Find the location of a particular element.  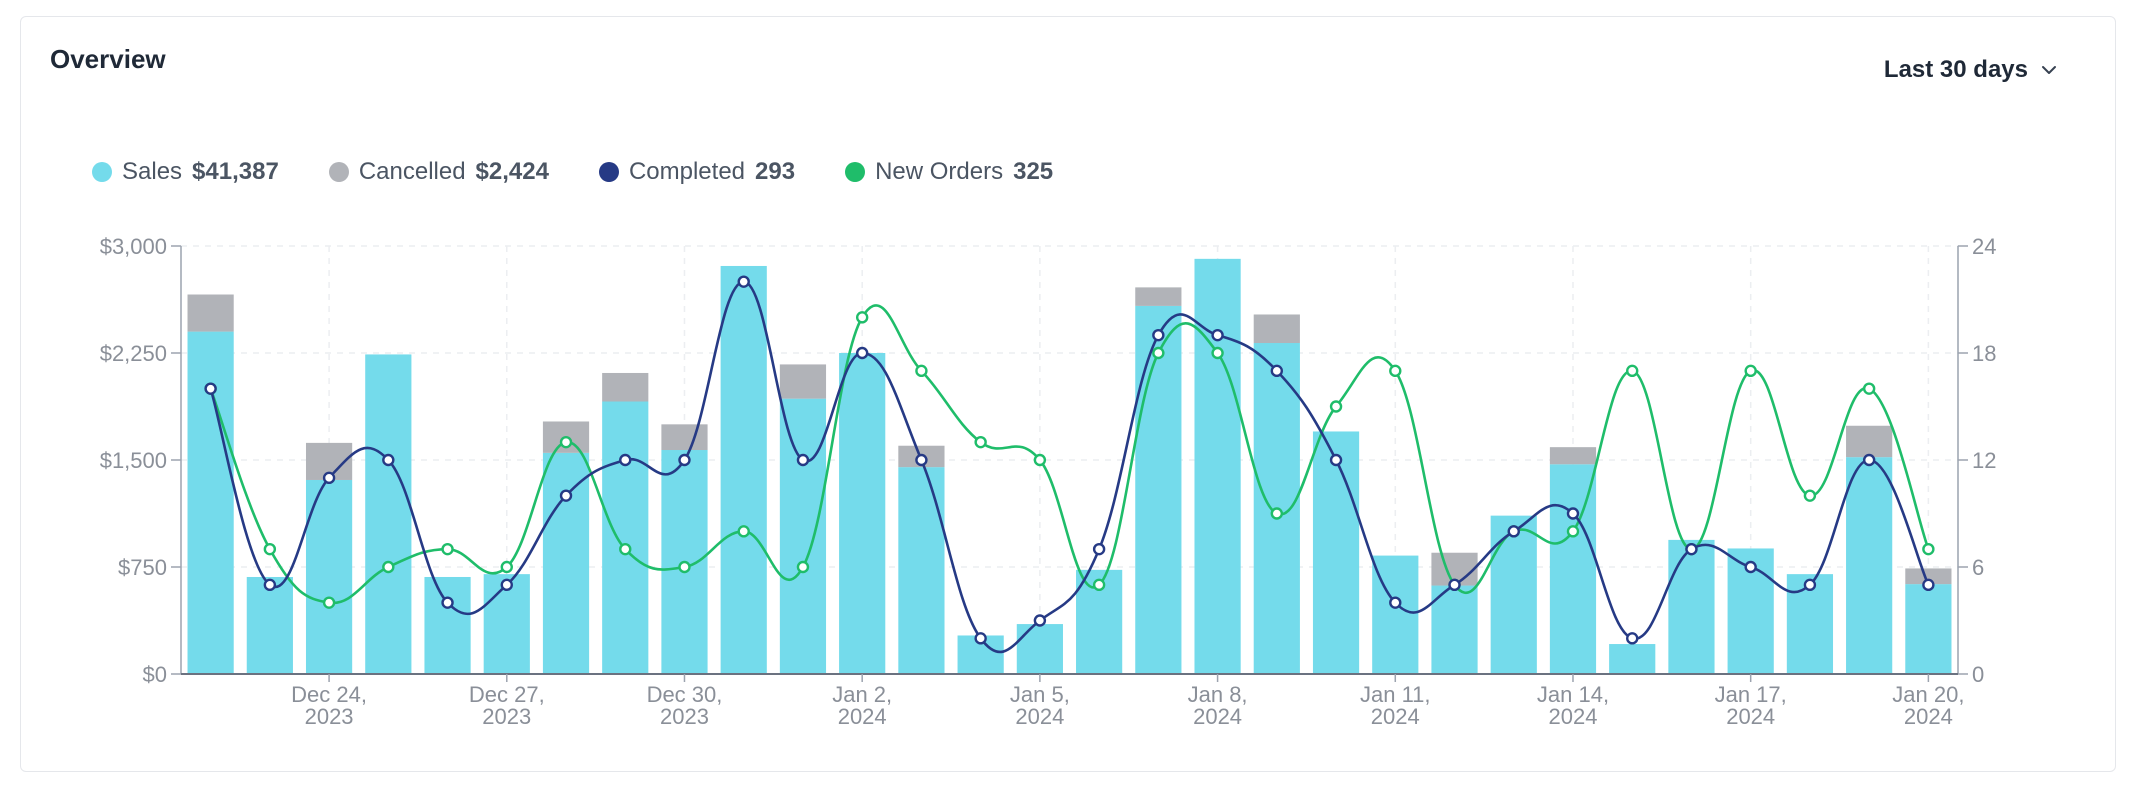

x-tick-label: Jan 5, is located at coordinates (1040, 694).